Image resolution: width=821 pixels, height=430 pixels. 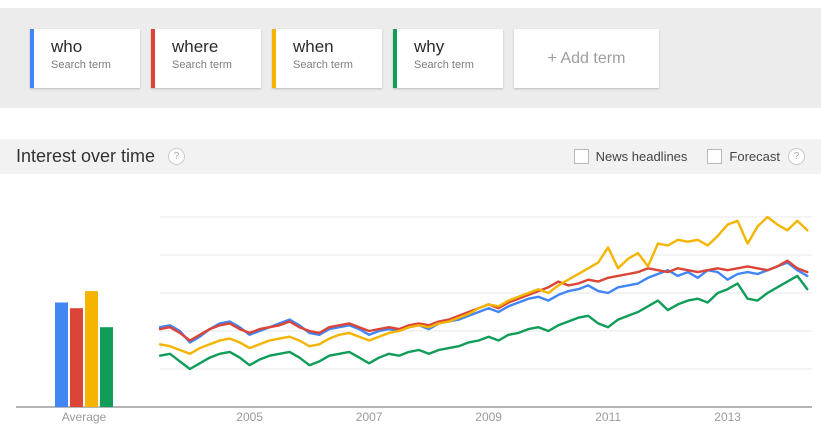 What do you see at coordinates (72, 58) in the screenshot?
I see `term-text: who Search term` at bounding box center [72, 58].